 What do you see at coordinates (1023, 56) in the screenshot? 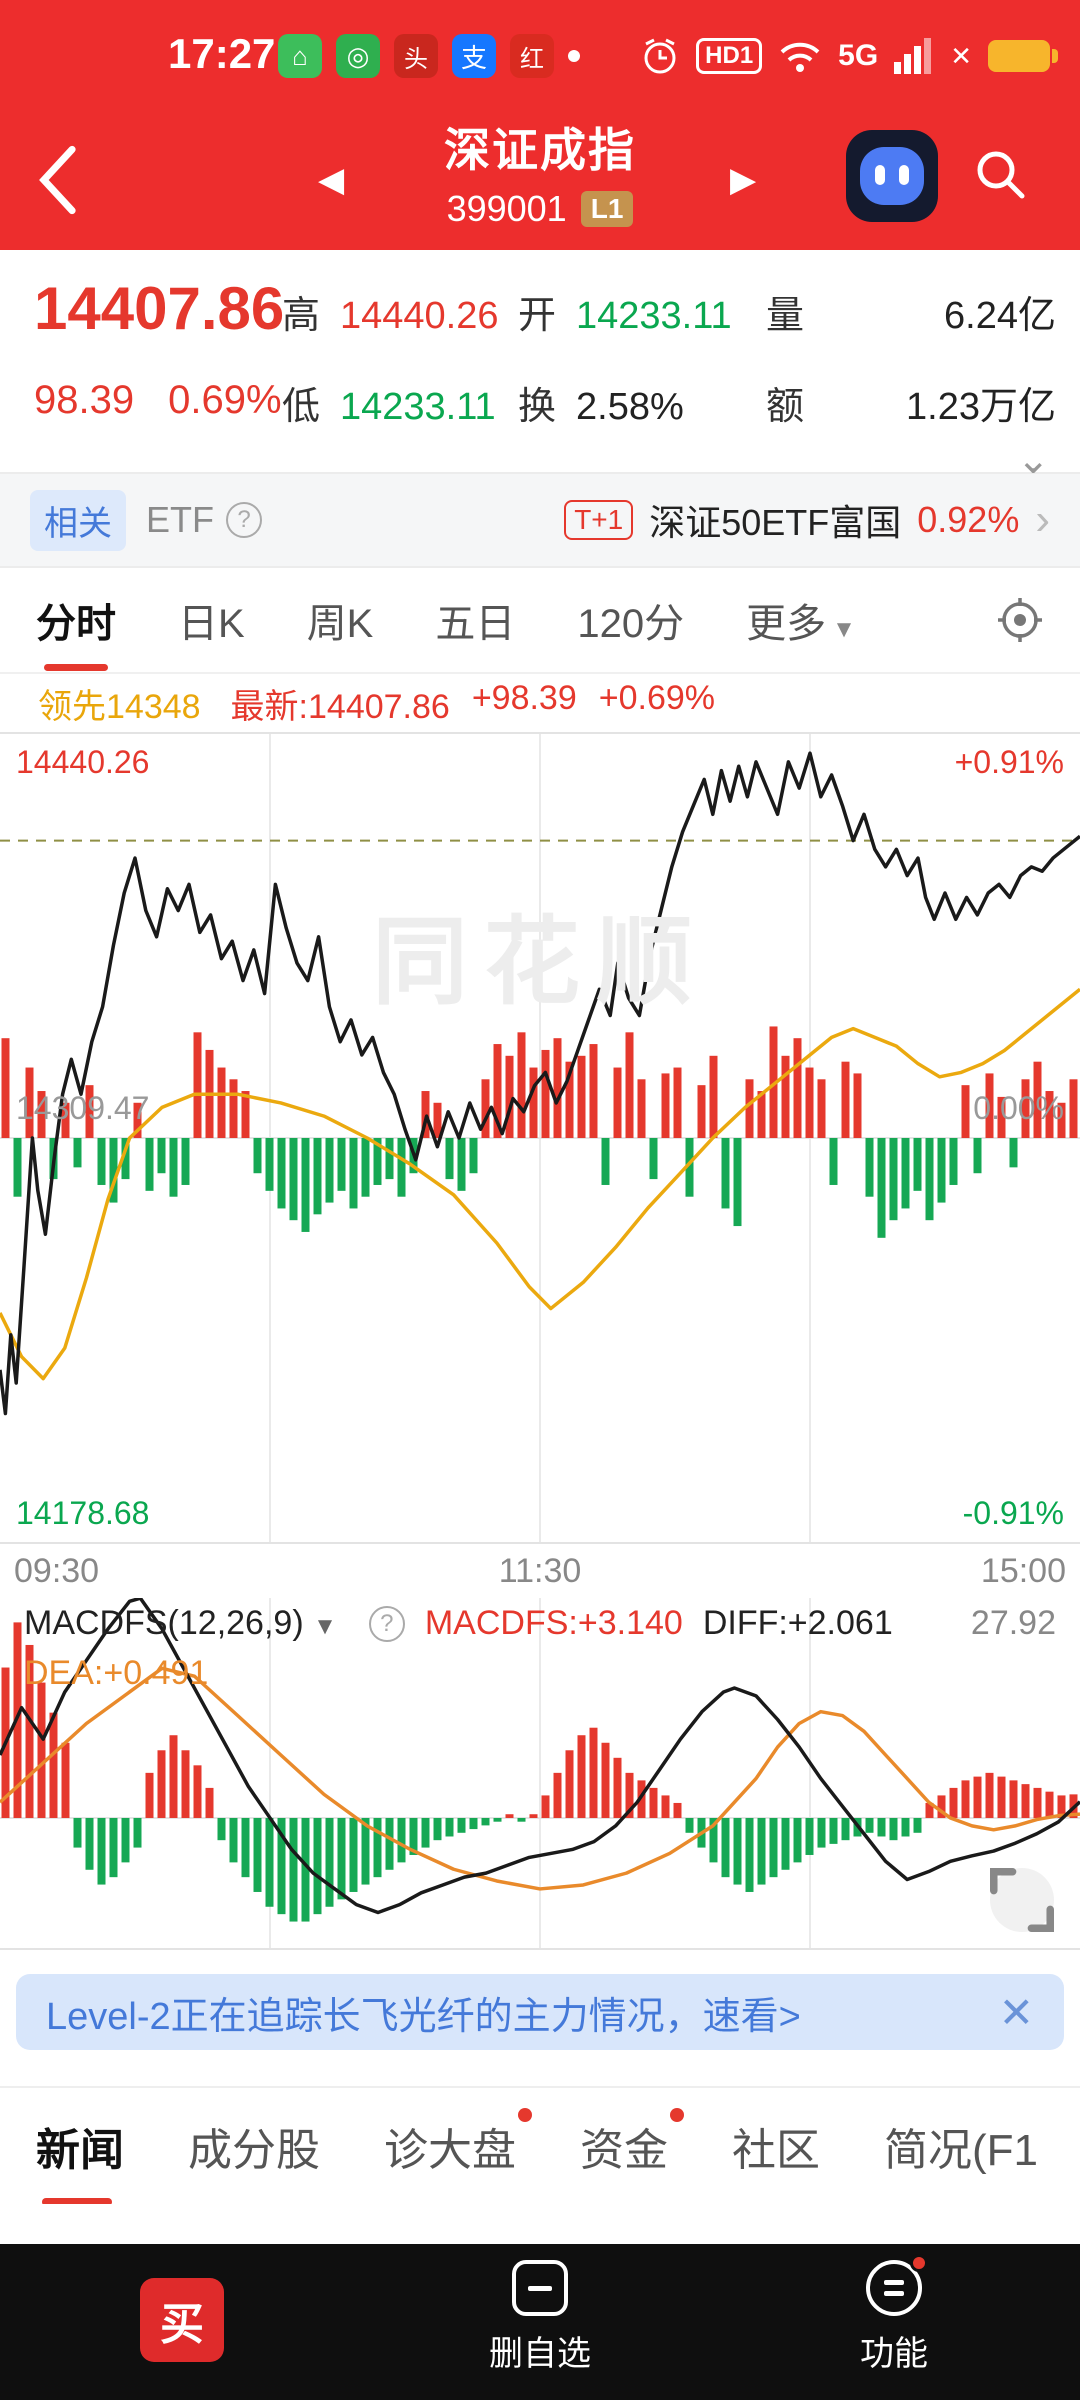
I see `battery-icon` at bounding box center [1023, 56].